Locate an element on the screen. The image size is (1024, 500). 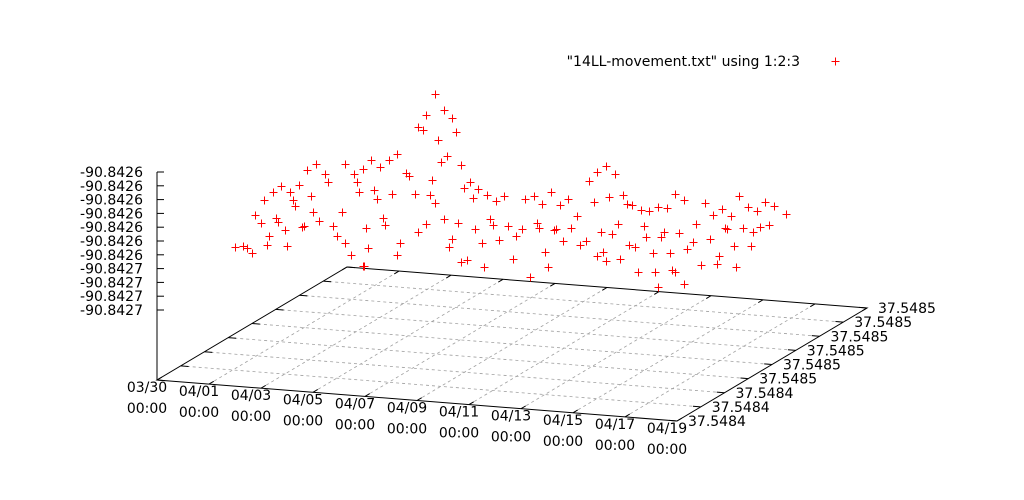
y-tick-mirror is located at coordinates (350, 267).